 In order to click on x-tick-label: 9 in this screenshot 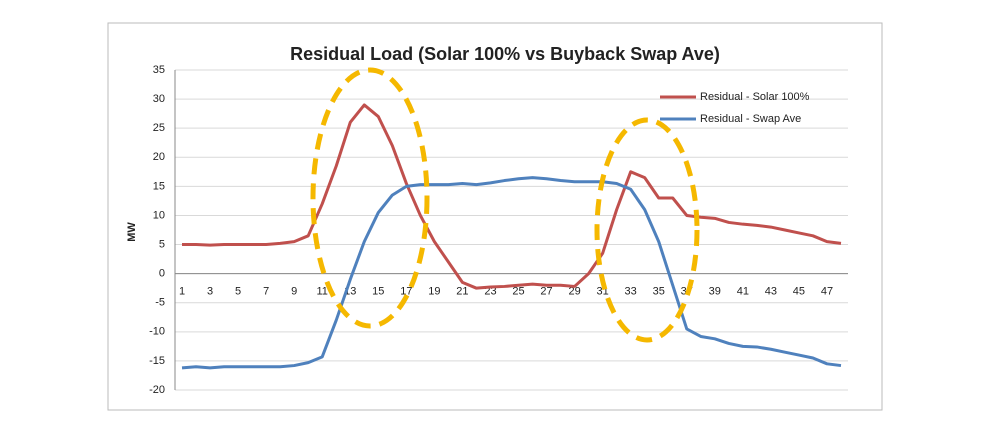, I will do `click(294, 292)`.